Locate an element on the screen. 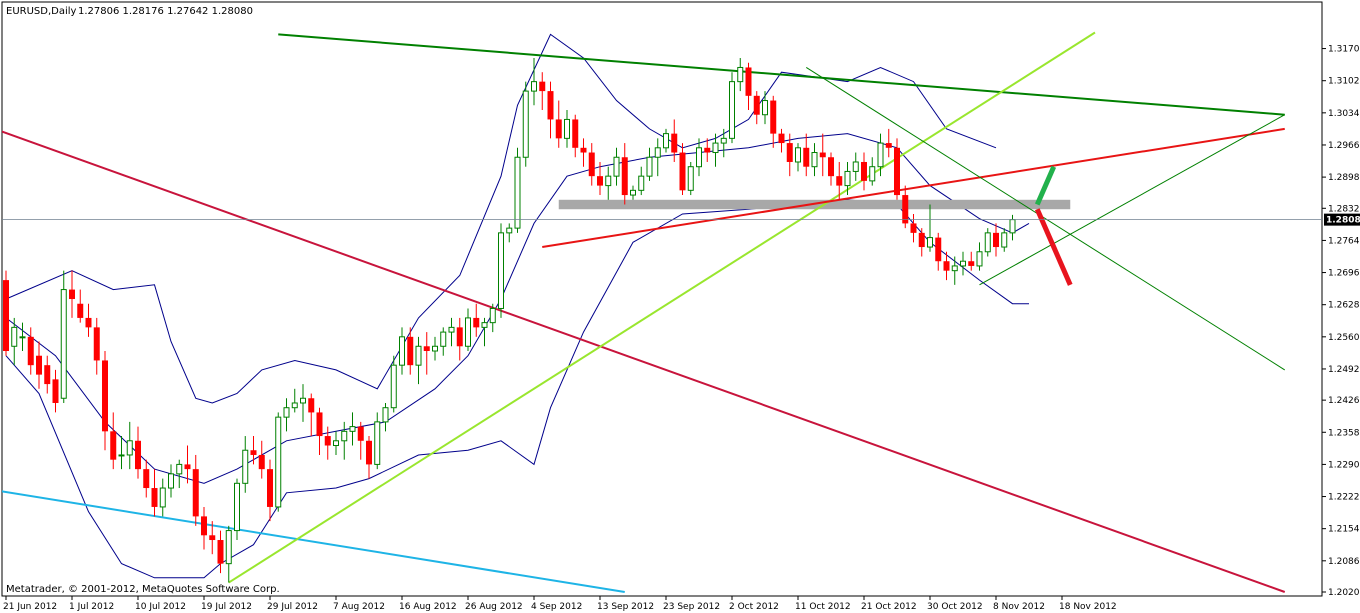  current-price-layer: 1.28080 is located at coordinates (681, 219).